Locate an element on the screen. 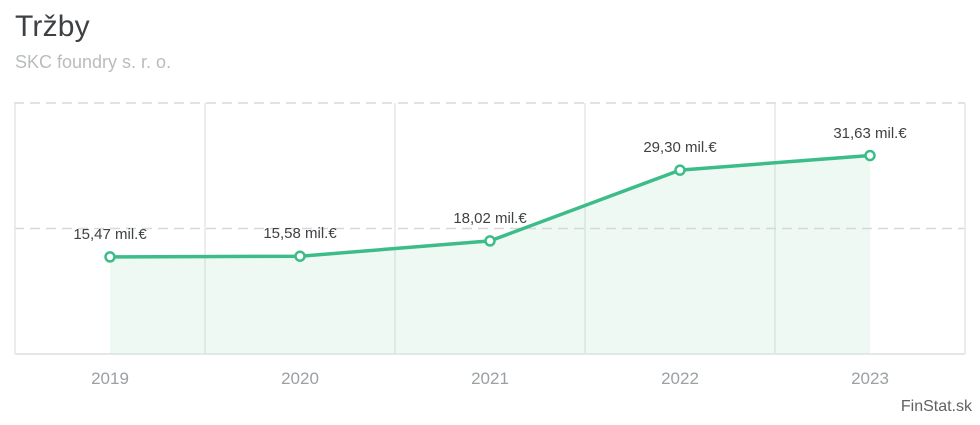 Image resolution: width=980 pixels, height=425 pixels. data-label-2022: 29,30 mil.€ is located at coordinates (680, 148).